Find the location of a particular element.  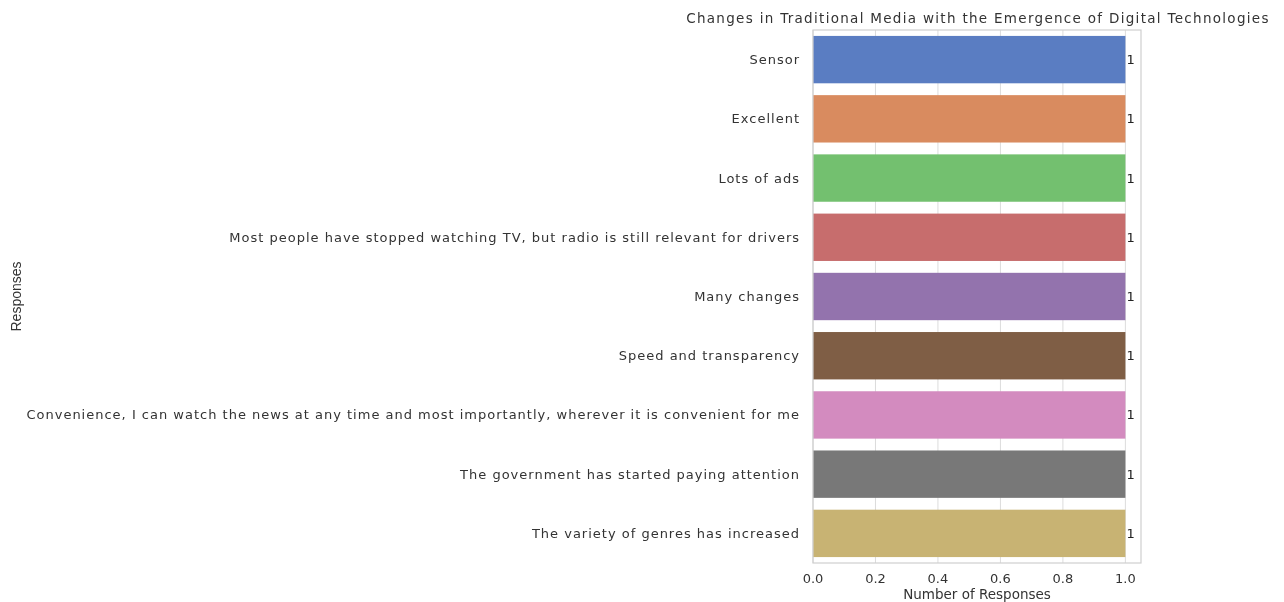

y-tick-label: Excellent is located at coordinates (765, 119).